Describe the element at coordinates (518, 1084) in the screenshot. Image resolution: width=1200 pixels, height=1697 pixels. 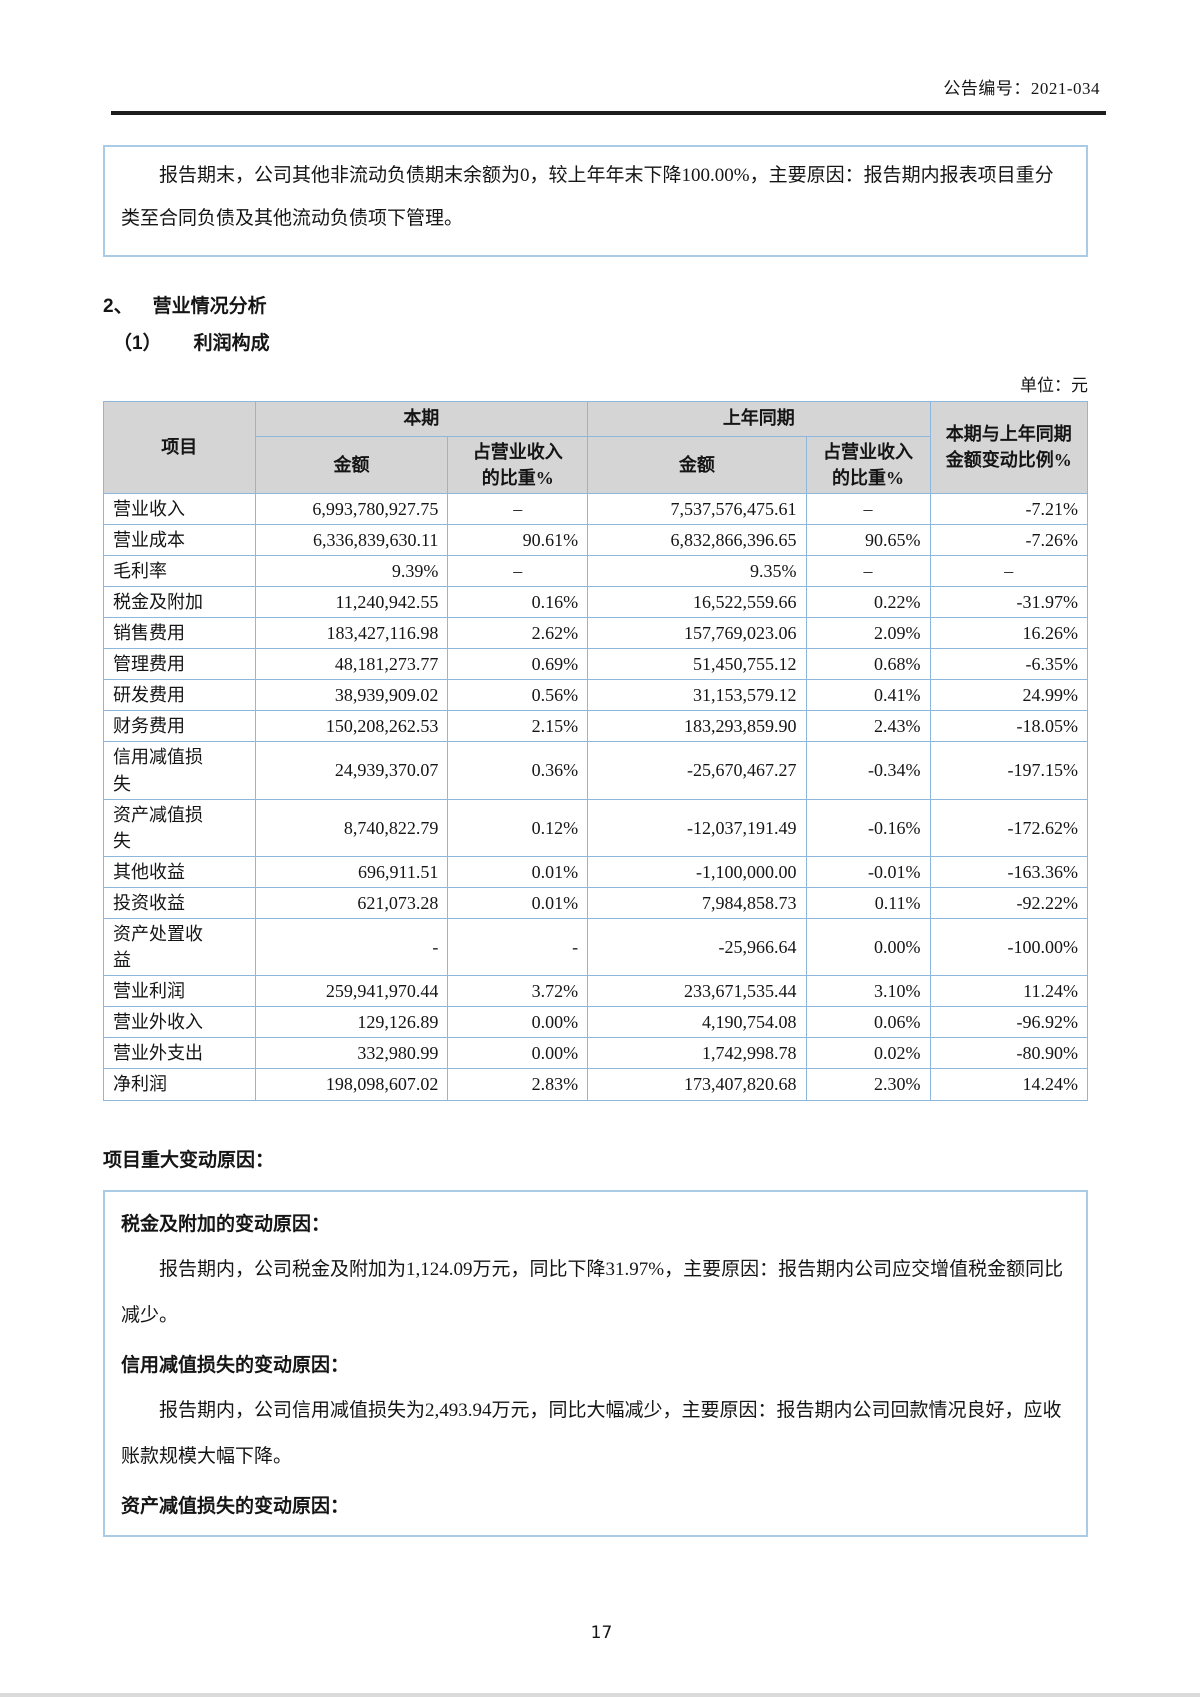
I see `cell-current-ratio: 2.83%` at that location.